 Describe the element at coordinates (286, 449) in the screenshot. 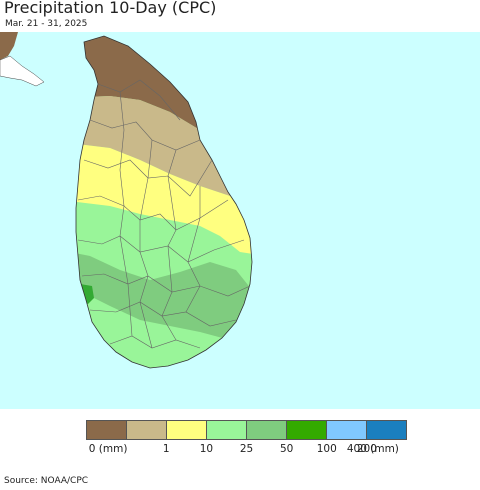

I see `legend-label: 50` at that location.